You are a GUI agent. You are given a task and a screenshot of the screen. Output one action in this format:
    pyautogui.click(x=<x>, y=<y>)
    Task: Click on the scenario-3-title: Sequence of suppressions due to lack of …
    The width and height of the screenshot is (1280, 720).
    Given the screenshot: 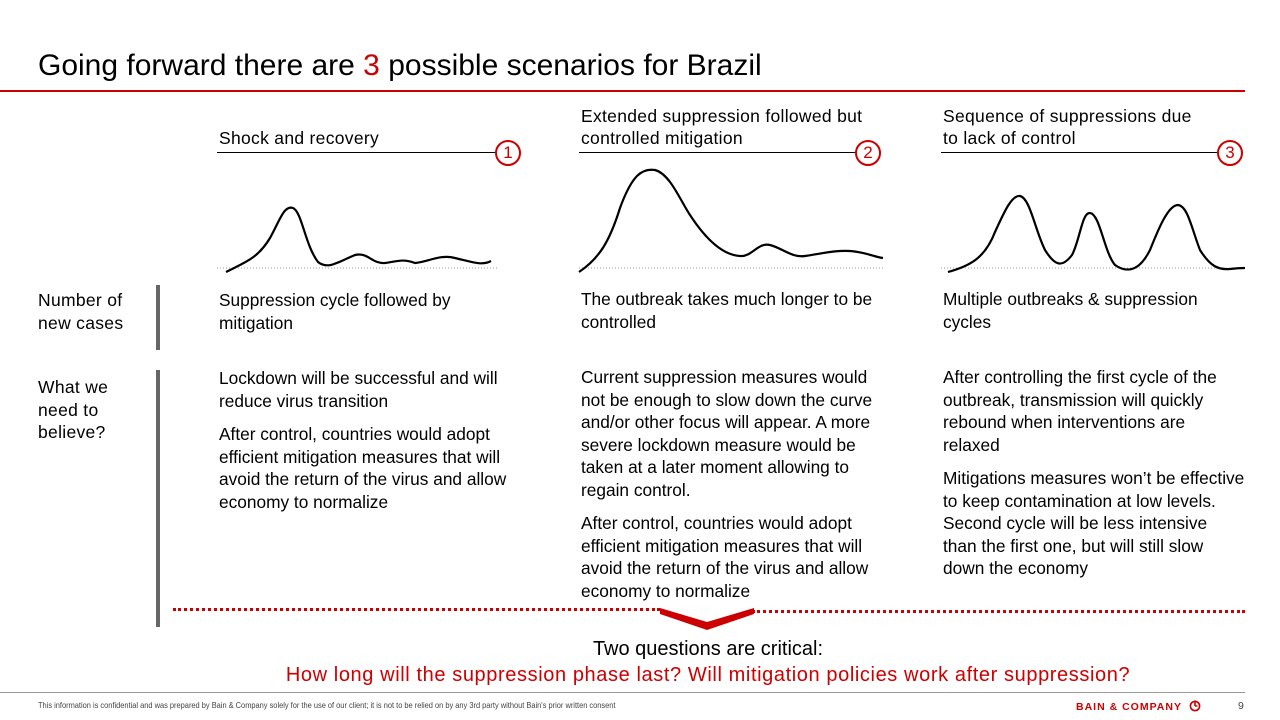 What is the action you would take?
    pyautogui.click(x=1067, y=127)
    